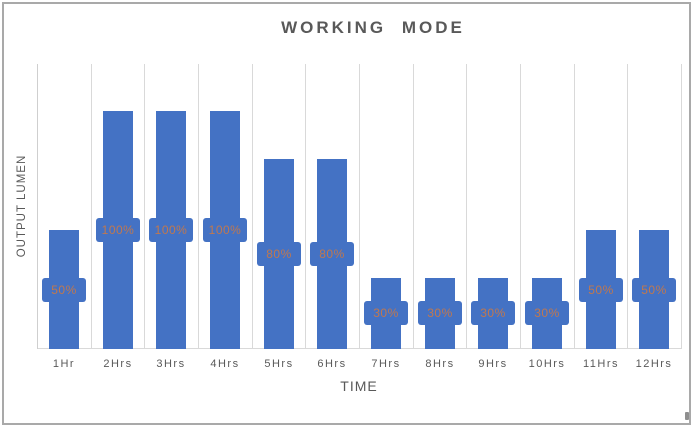  What do you see at coordinates (359, 386) in the screenshot?
I see `x-axis-title: TIME` at bounding box center [359, 386].